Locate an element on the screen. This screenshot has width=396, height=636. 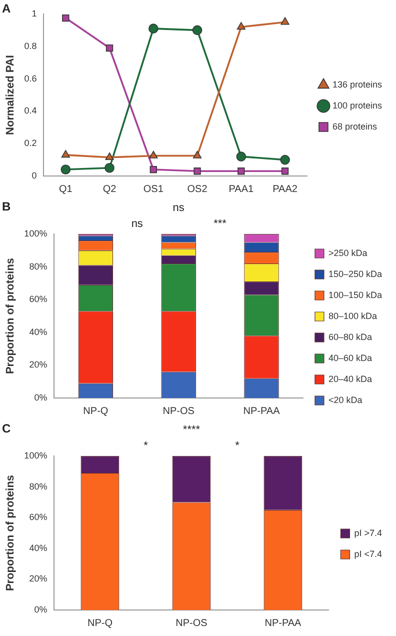
legend-label: pI <7.4 is located at coordinates (368, 553).